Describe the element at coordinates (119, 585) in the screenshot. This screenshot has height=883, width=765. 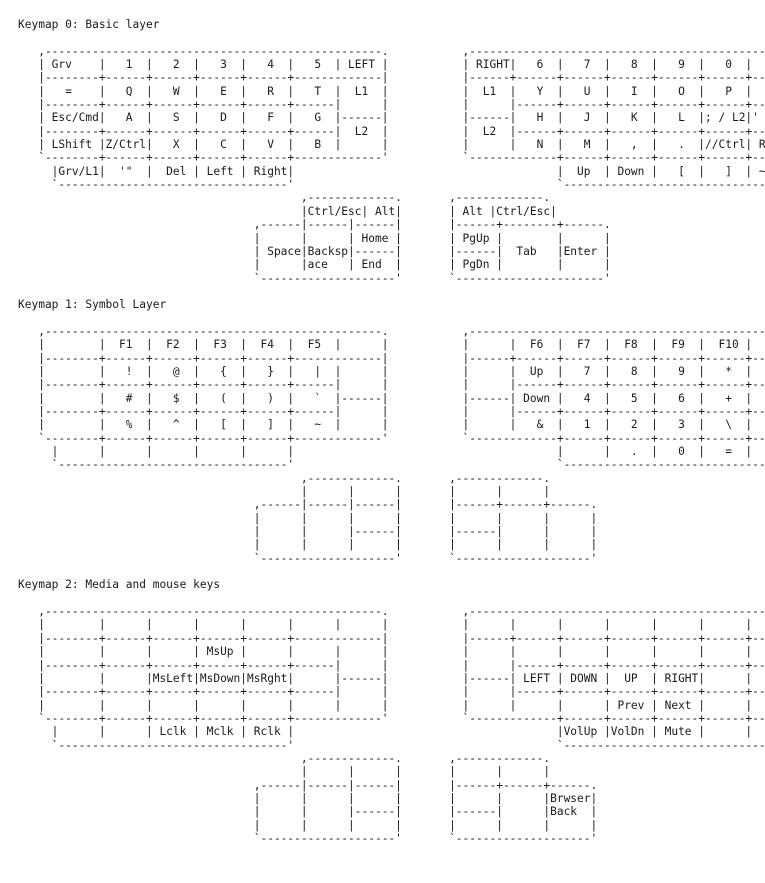
I see `keymap-2-title: Keymap 2: Media and mouse keys` at that location.